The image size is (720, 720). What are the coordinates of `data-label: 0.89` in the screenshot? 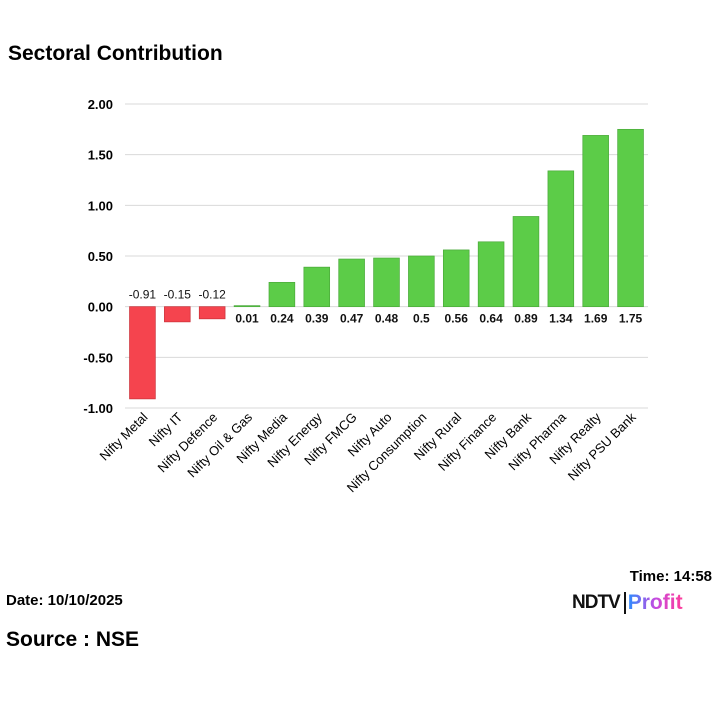 It's located at (526, 319).